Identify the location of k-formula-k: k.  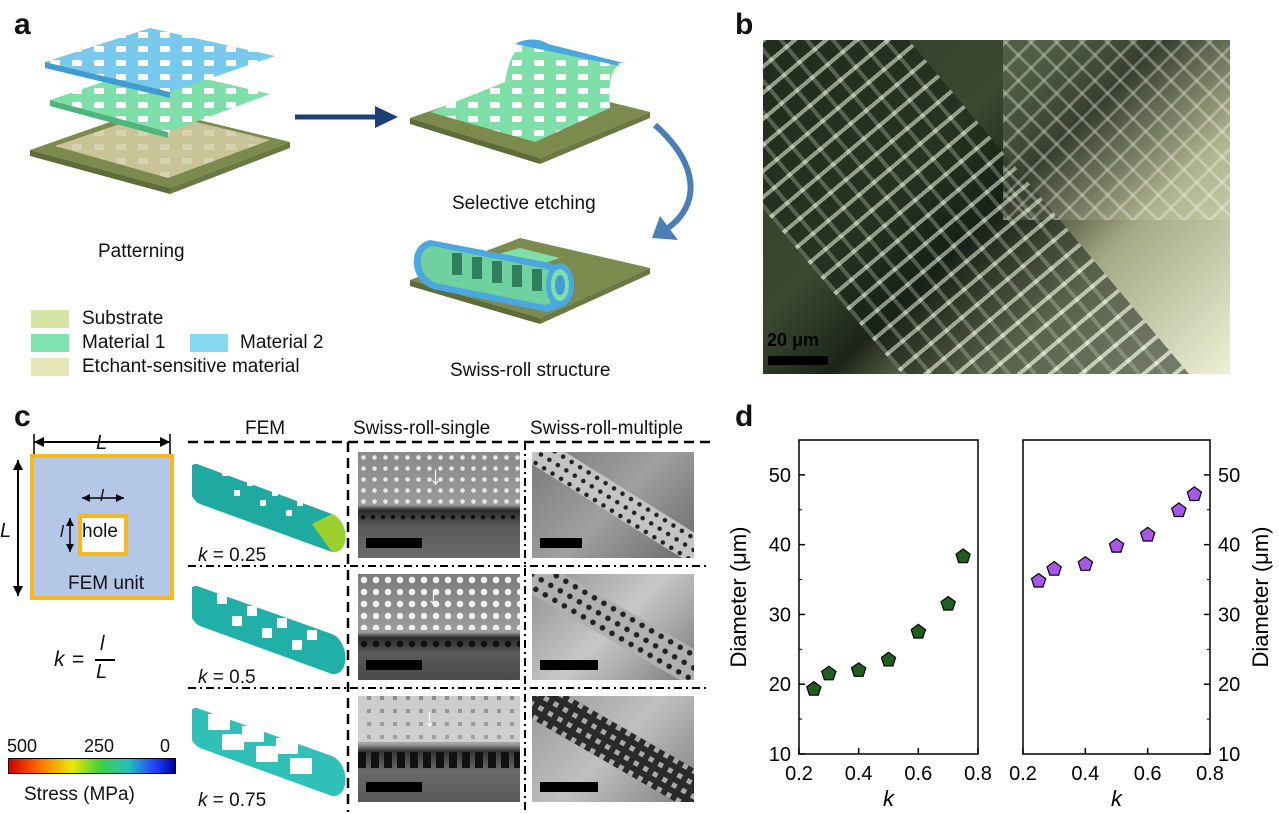
(59, 659).